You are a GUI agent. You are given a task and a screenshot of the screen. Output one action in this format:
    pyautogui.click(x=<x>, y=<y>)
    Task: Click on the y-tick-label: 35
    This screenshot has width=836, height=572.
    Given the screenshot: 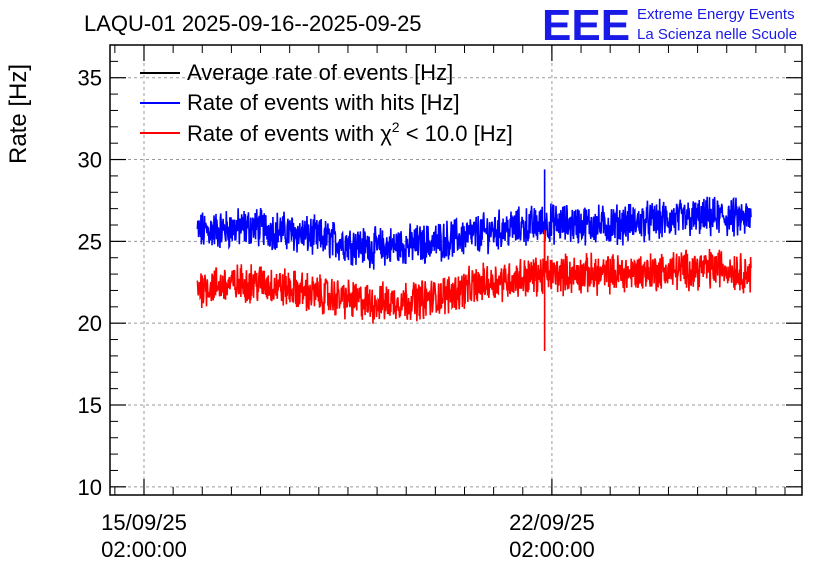 What is the action you would take?
    pyautogui.click(x=90, y=78)
    